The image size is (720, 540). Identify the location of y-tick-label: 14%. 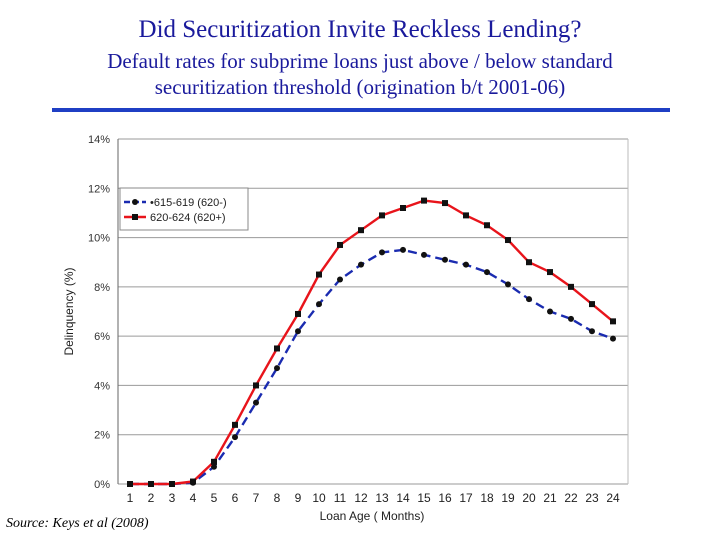
(99, 140).